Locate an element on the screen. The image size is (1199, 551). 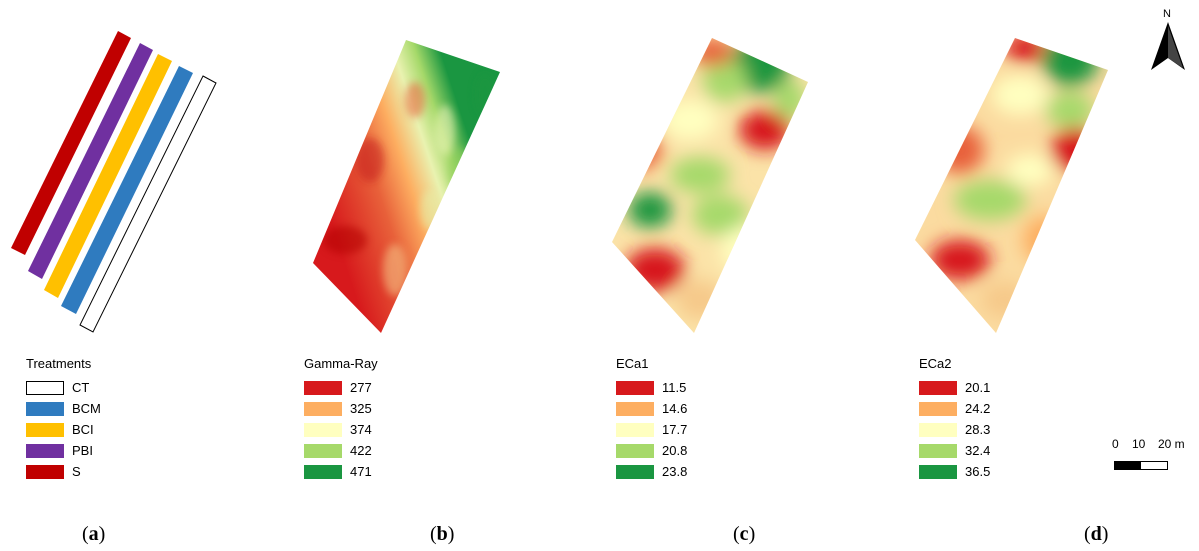
strip-pbi is located at coordinates (90, 161).